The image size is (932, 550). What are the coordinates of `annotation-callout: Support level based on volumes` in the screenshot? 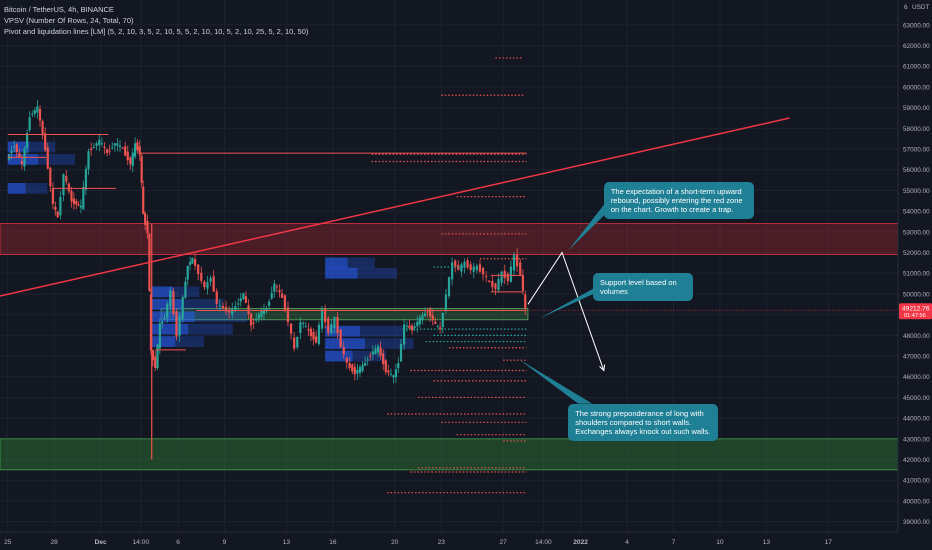 It's located at (642, 287).